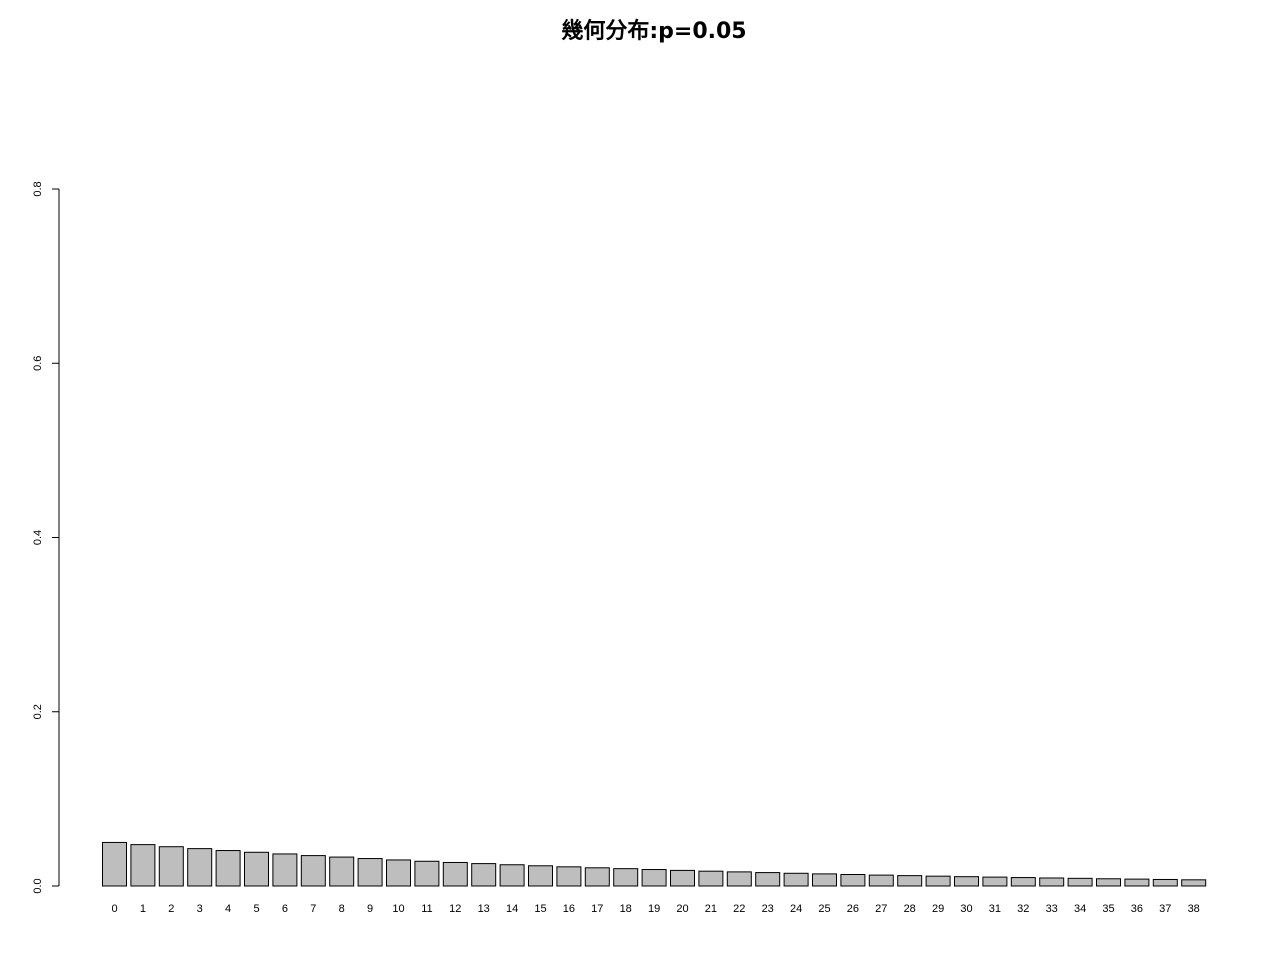 The height and width of the screenshot is (960, 1280). I want to click on x-tick-label: 21, so click(711, 909).